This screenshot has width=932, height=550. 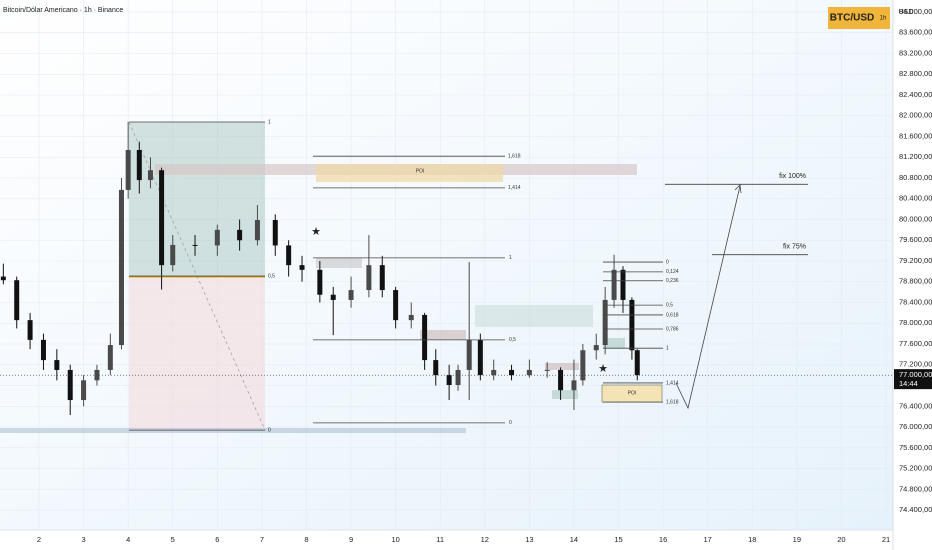 I want to click on projection-path, so click(x=708, y=297).